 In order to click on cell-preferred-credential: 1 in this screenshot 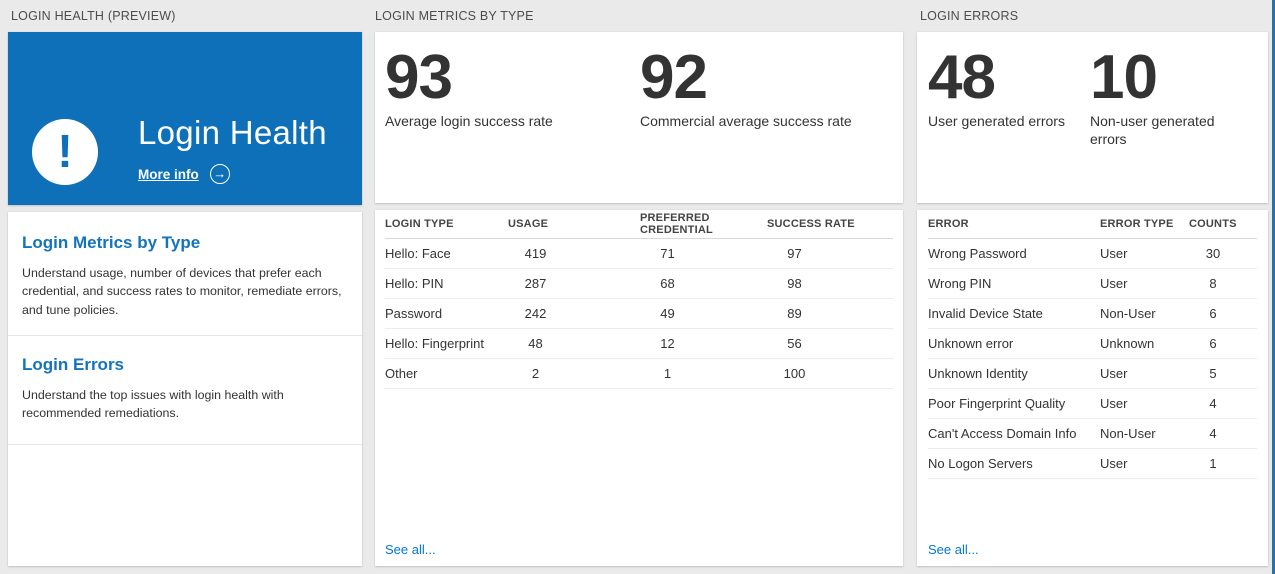, I will do `click(667, 373)`.